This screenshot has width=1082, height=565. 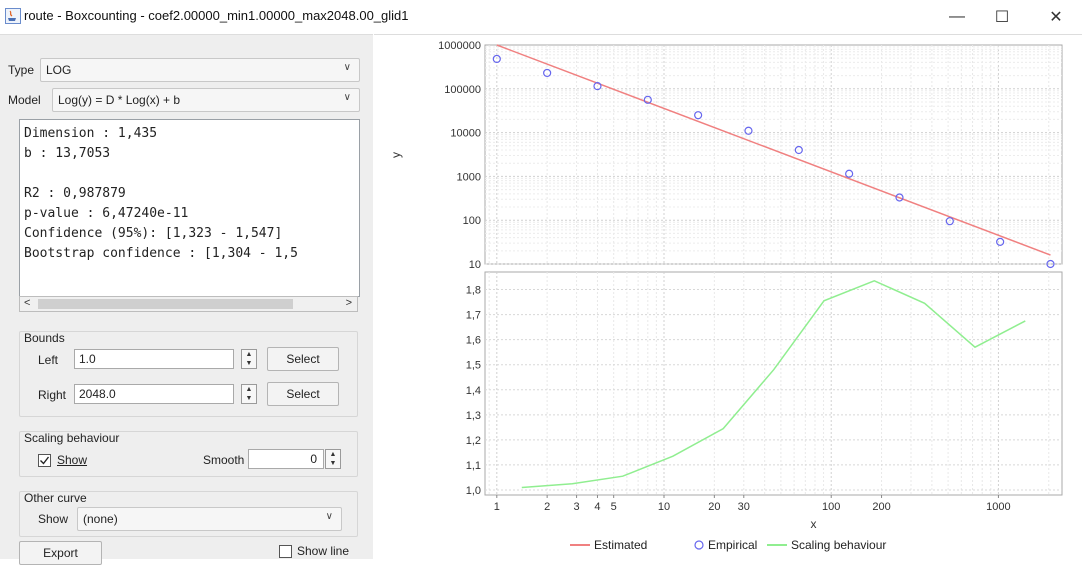 I want to click on results-horizontal-scrollbar: < >, so click(x=188, y=304).